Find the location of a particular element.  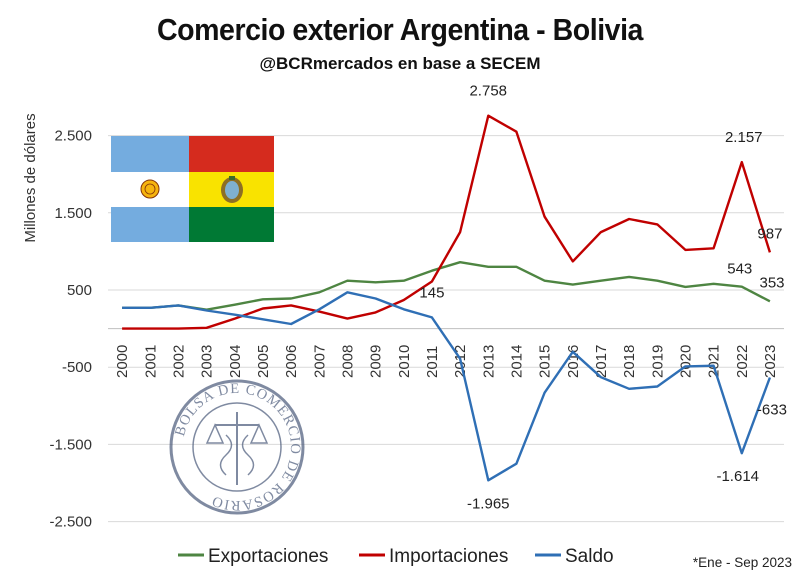

y-axis: 2.500 1.500 500 -500 -1.500 -2.500 is located at coordinates (70, 329).